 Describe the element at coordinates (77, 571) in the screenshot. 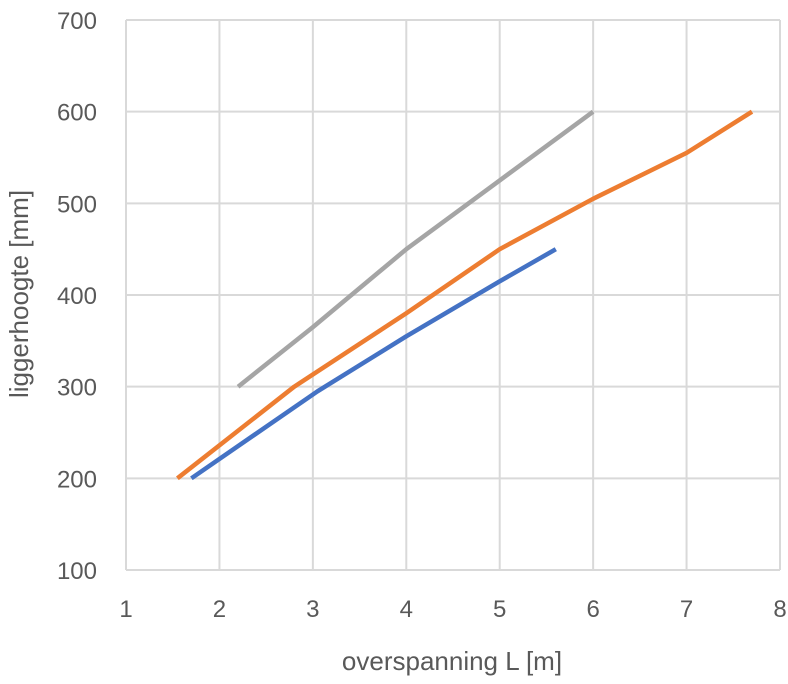

I see `y-tick-label: 100` at that location.